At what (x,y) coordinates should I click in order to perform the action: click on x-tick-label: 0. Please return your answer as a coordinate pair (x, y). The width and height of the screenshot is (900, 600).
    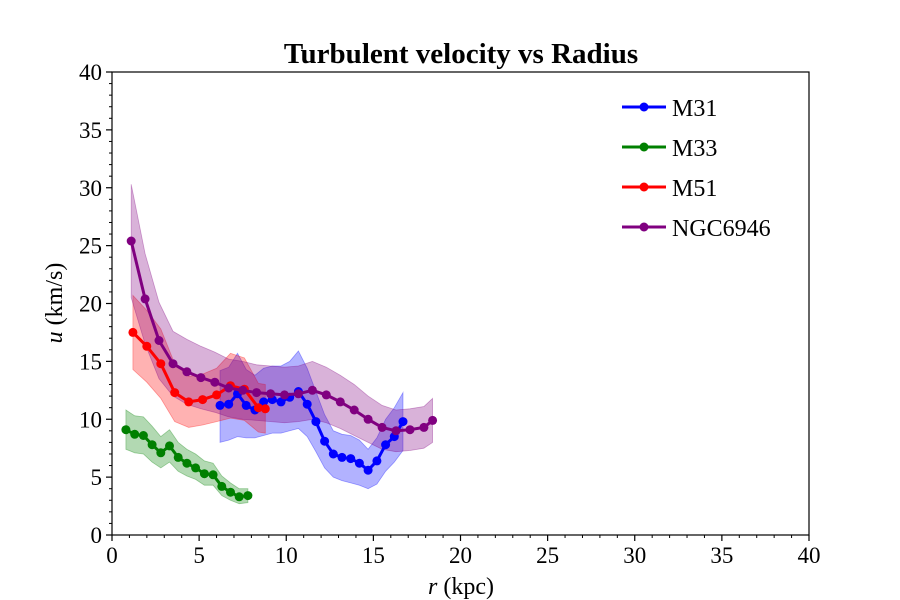
    Looking at the image, I should click on (112, 555).